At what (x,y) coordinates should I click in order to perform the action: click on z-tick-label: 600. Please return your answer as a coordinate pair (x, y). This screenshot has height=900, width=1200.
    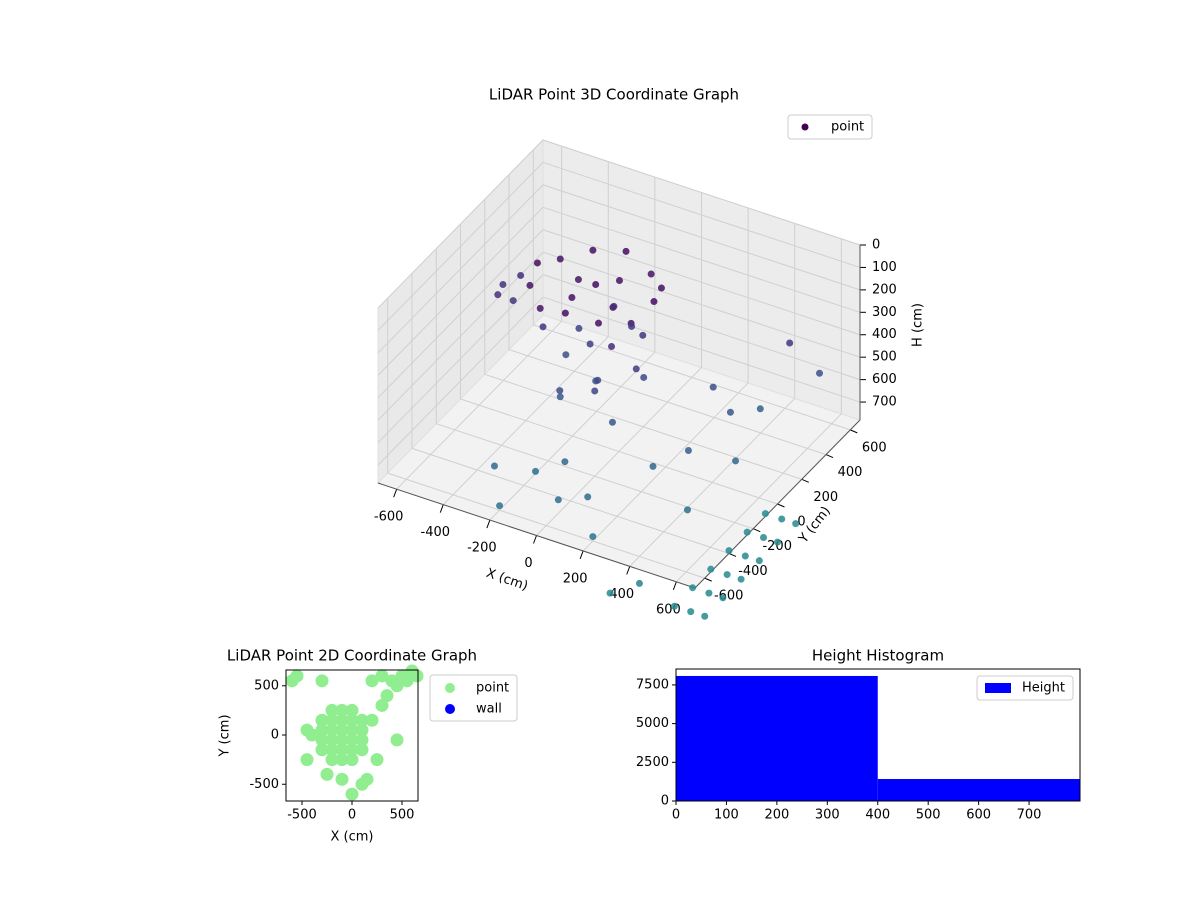
    Looking at the image, I should click on (884, 379).